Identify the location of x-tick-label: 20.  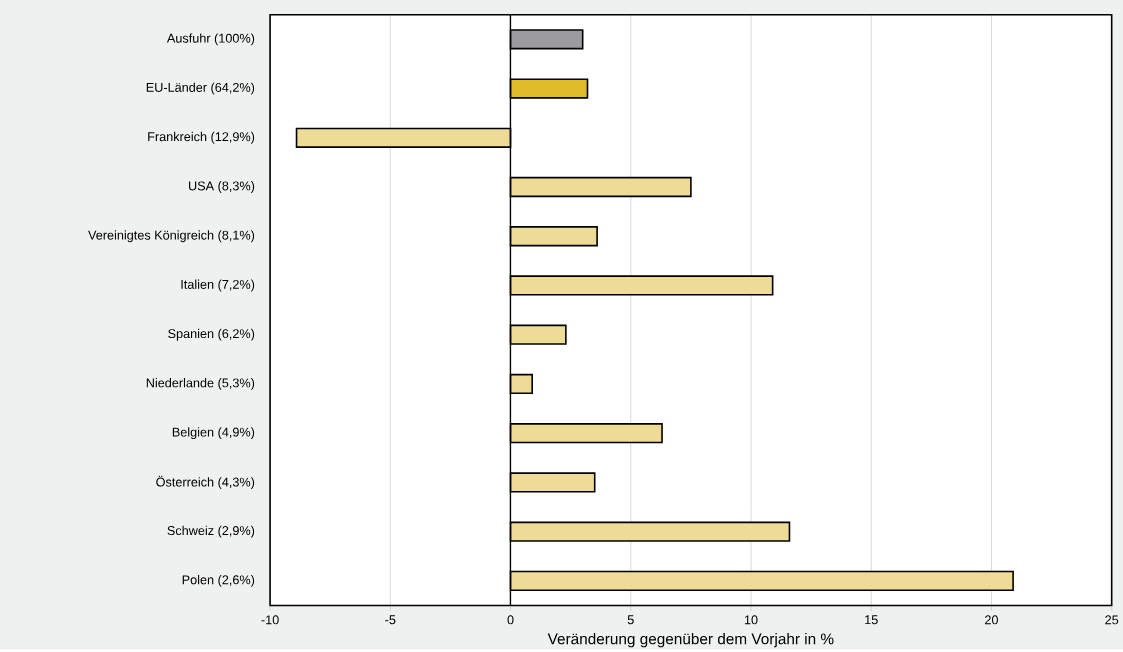
(991, 620).